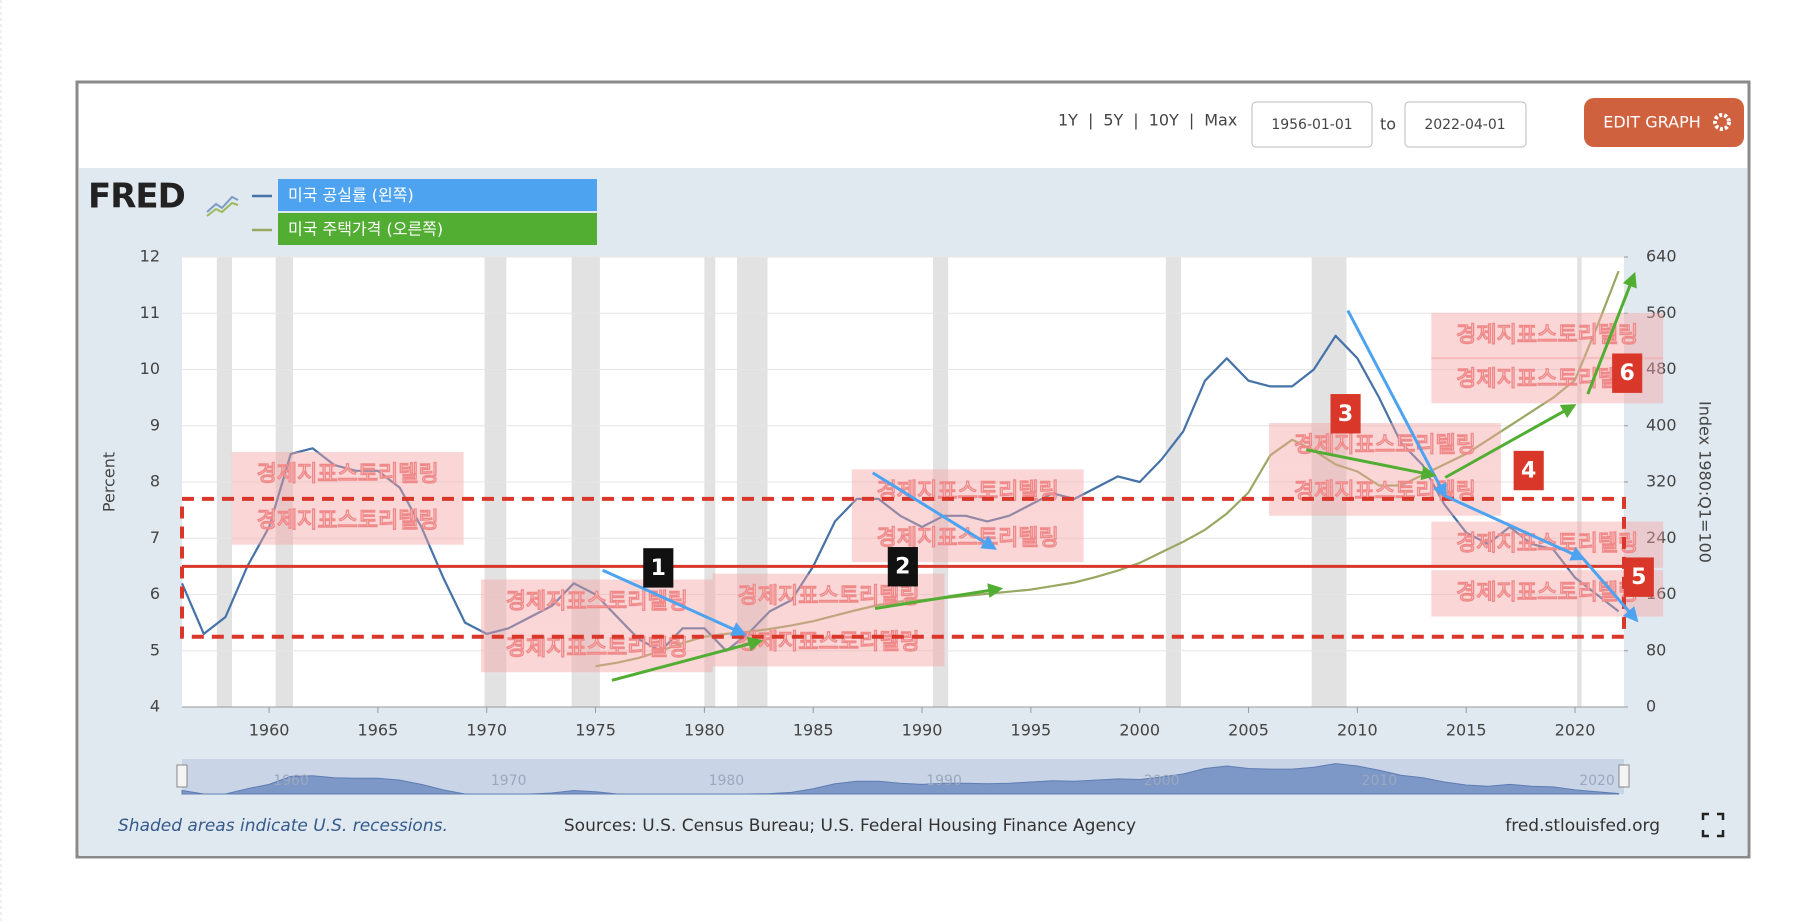 The image size is (1808, 924). I want to click on start-date: 1956-01-01, so click(1311, 125).